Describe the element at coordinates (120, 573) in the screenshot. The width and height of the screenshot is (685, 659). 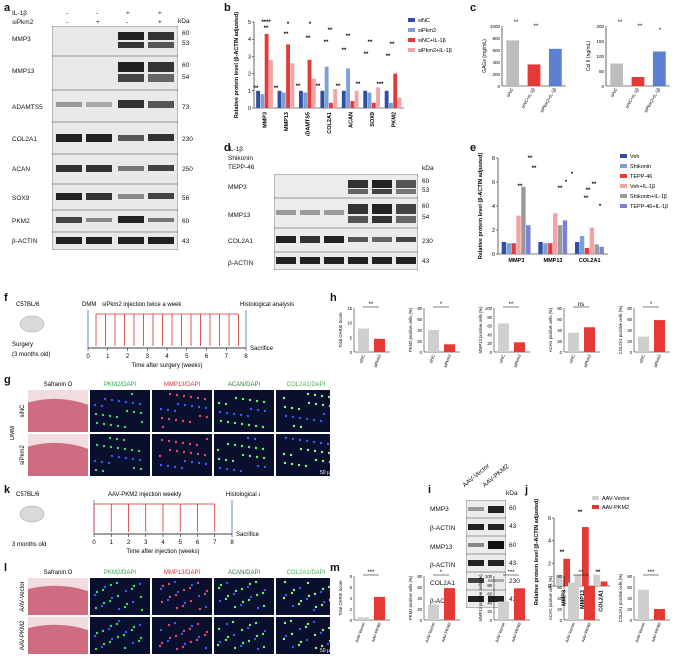
I see `histology-column-label: PKM2/DAPI` at that location.